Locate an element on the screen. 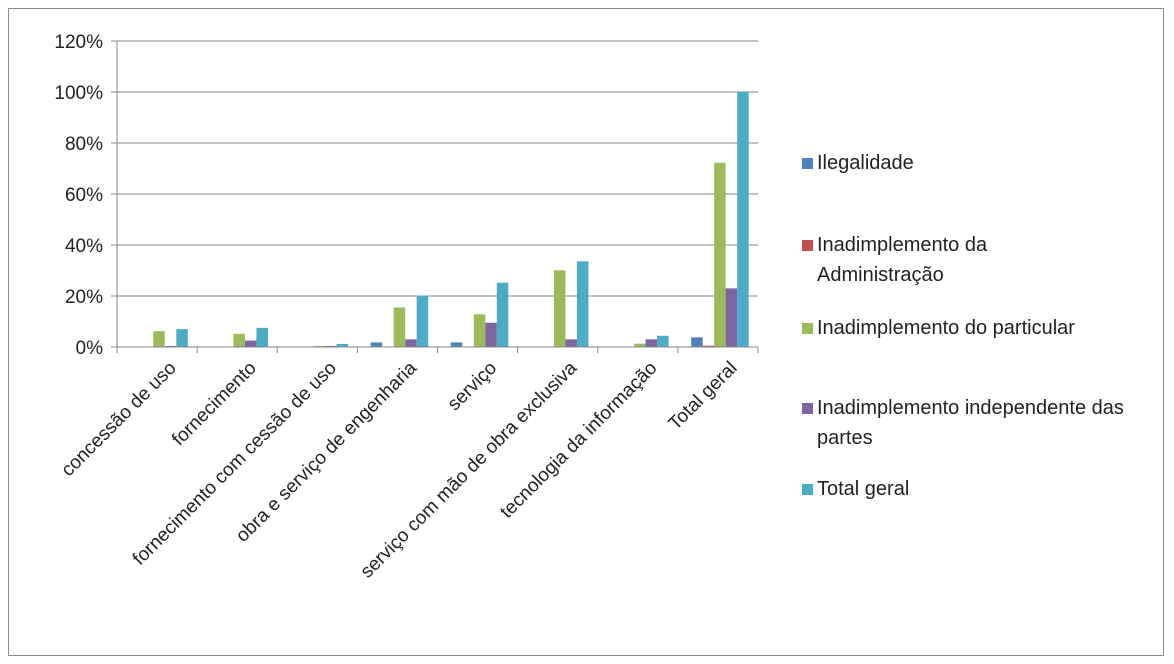 This screenshot has height=664, width=1174. legend-item: Inadimplemento independente das partes is located at coordinates (977, 423).